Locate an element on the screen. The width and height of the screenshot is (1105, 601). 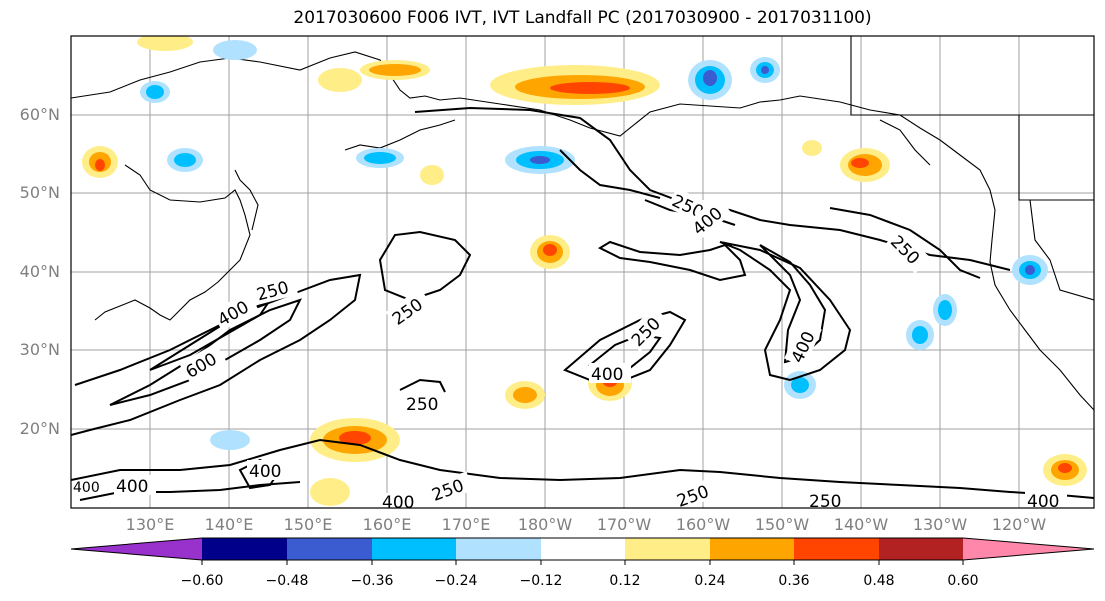
lat-label: 50°N is located at coordinates (39, 192).